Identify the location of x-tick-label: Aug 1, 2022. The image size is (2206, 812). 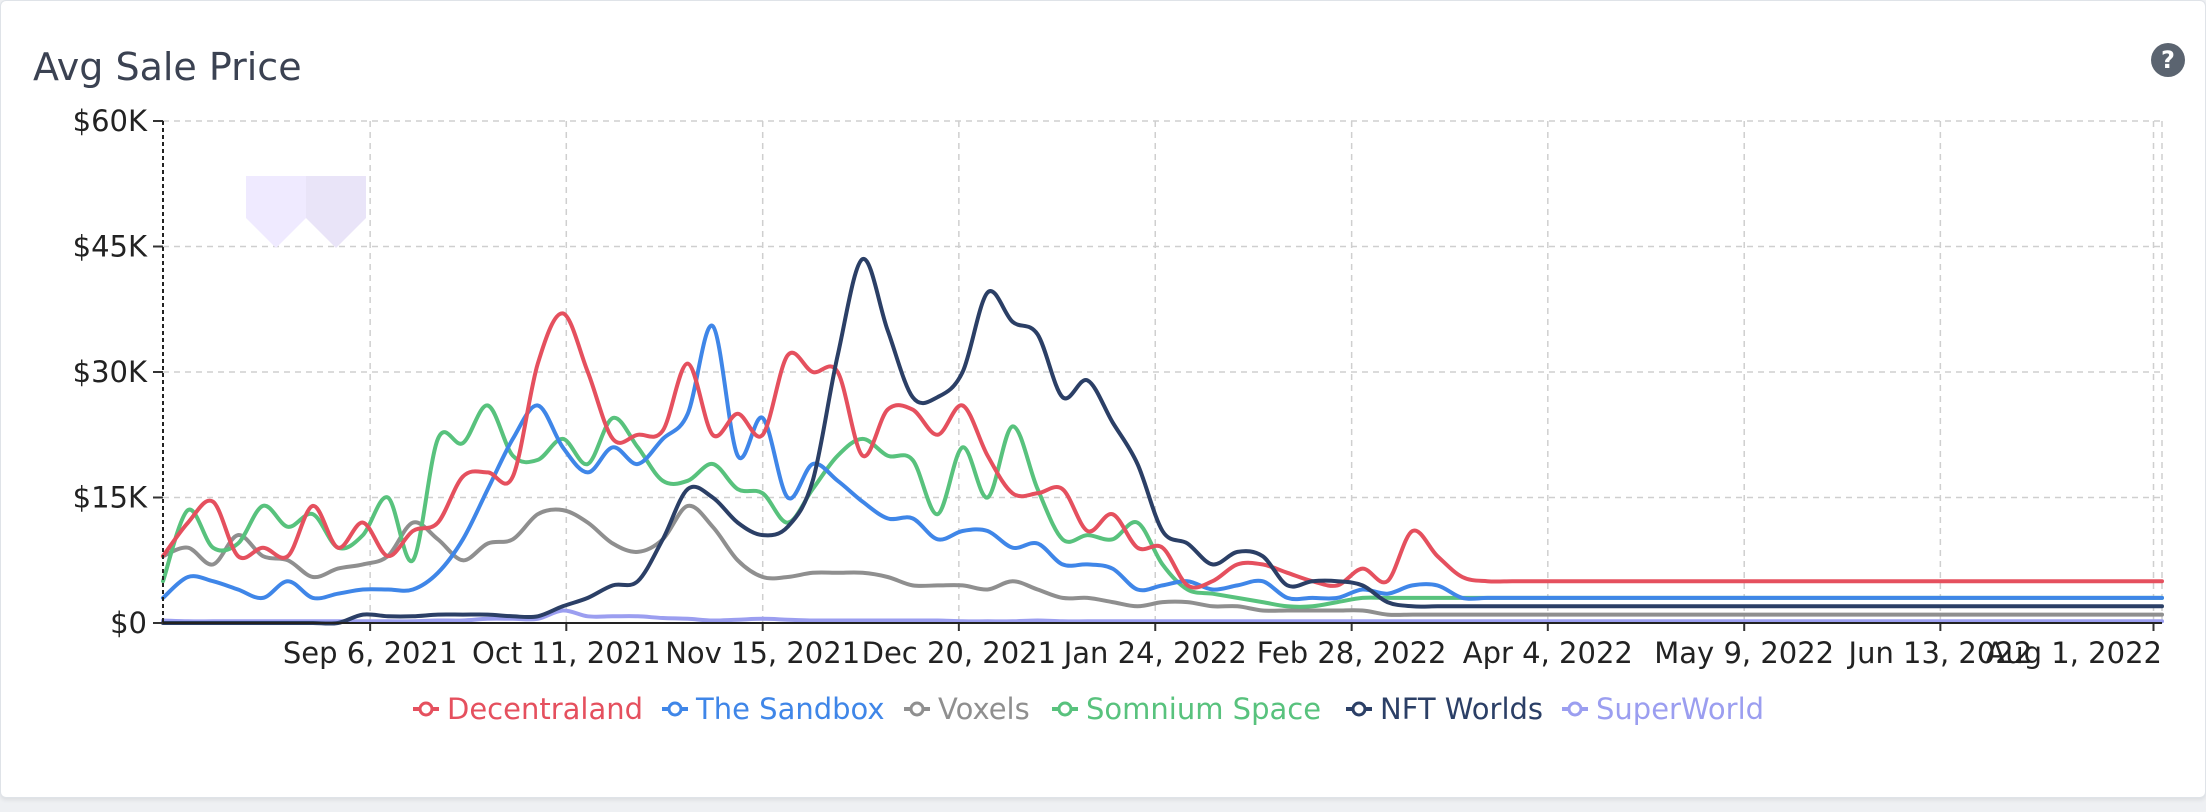
(2073, 653).